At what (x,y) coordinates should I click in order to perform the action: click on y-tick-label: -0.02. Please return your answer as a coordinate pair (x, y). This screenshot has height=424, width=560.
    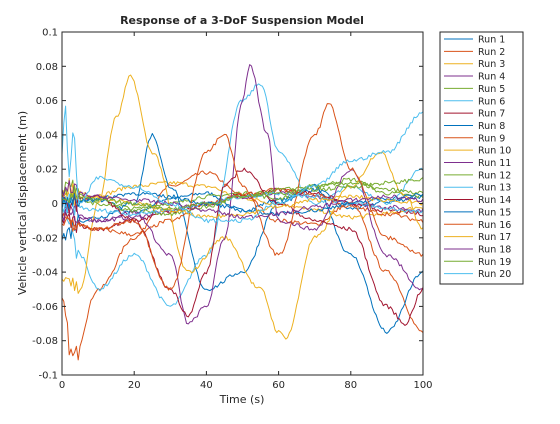
    Looking at the image, I should click on (45, 238).